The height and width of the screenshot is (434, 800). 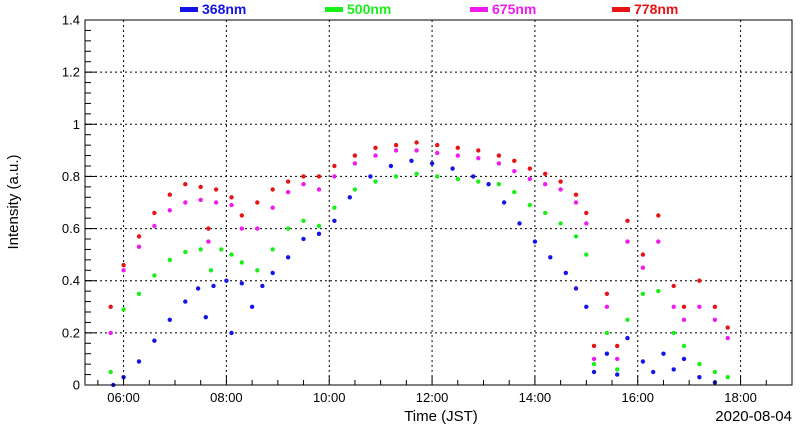 I want to click on x-tick-label: 06:00, so click(x=123, y=397).